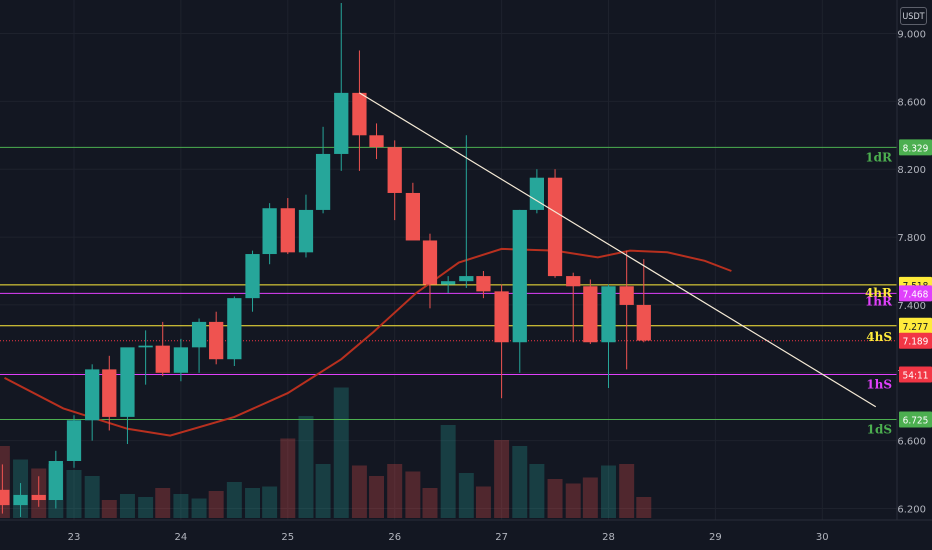 The height and width of the screenshot is (550, 932). Describe the element at coordinates (911, 510) in the screenshot. I see `y-tick-label: 6.200` at that location.